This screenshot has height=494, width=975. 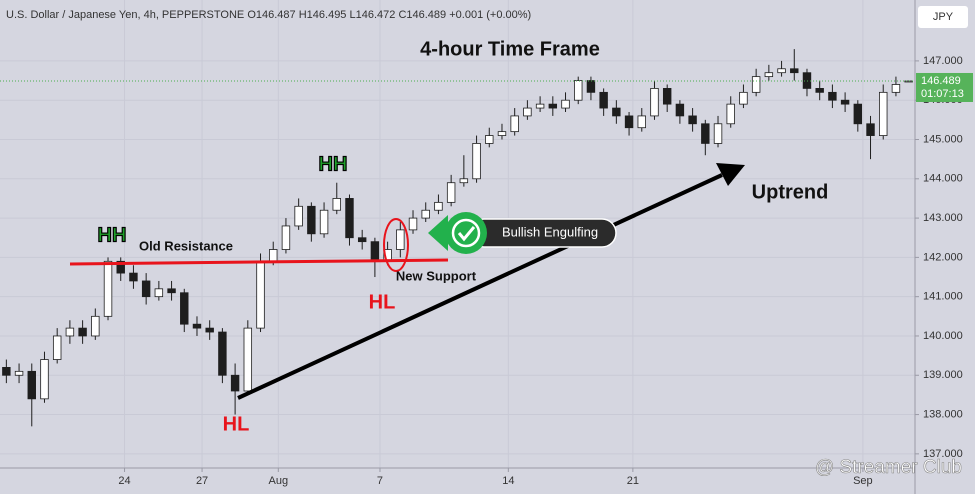 I want to click on resistance-line, so click(x=259, y=262).